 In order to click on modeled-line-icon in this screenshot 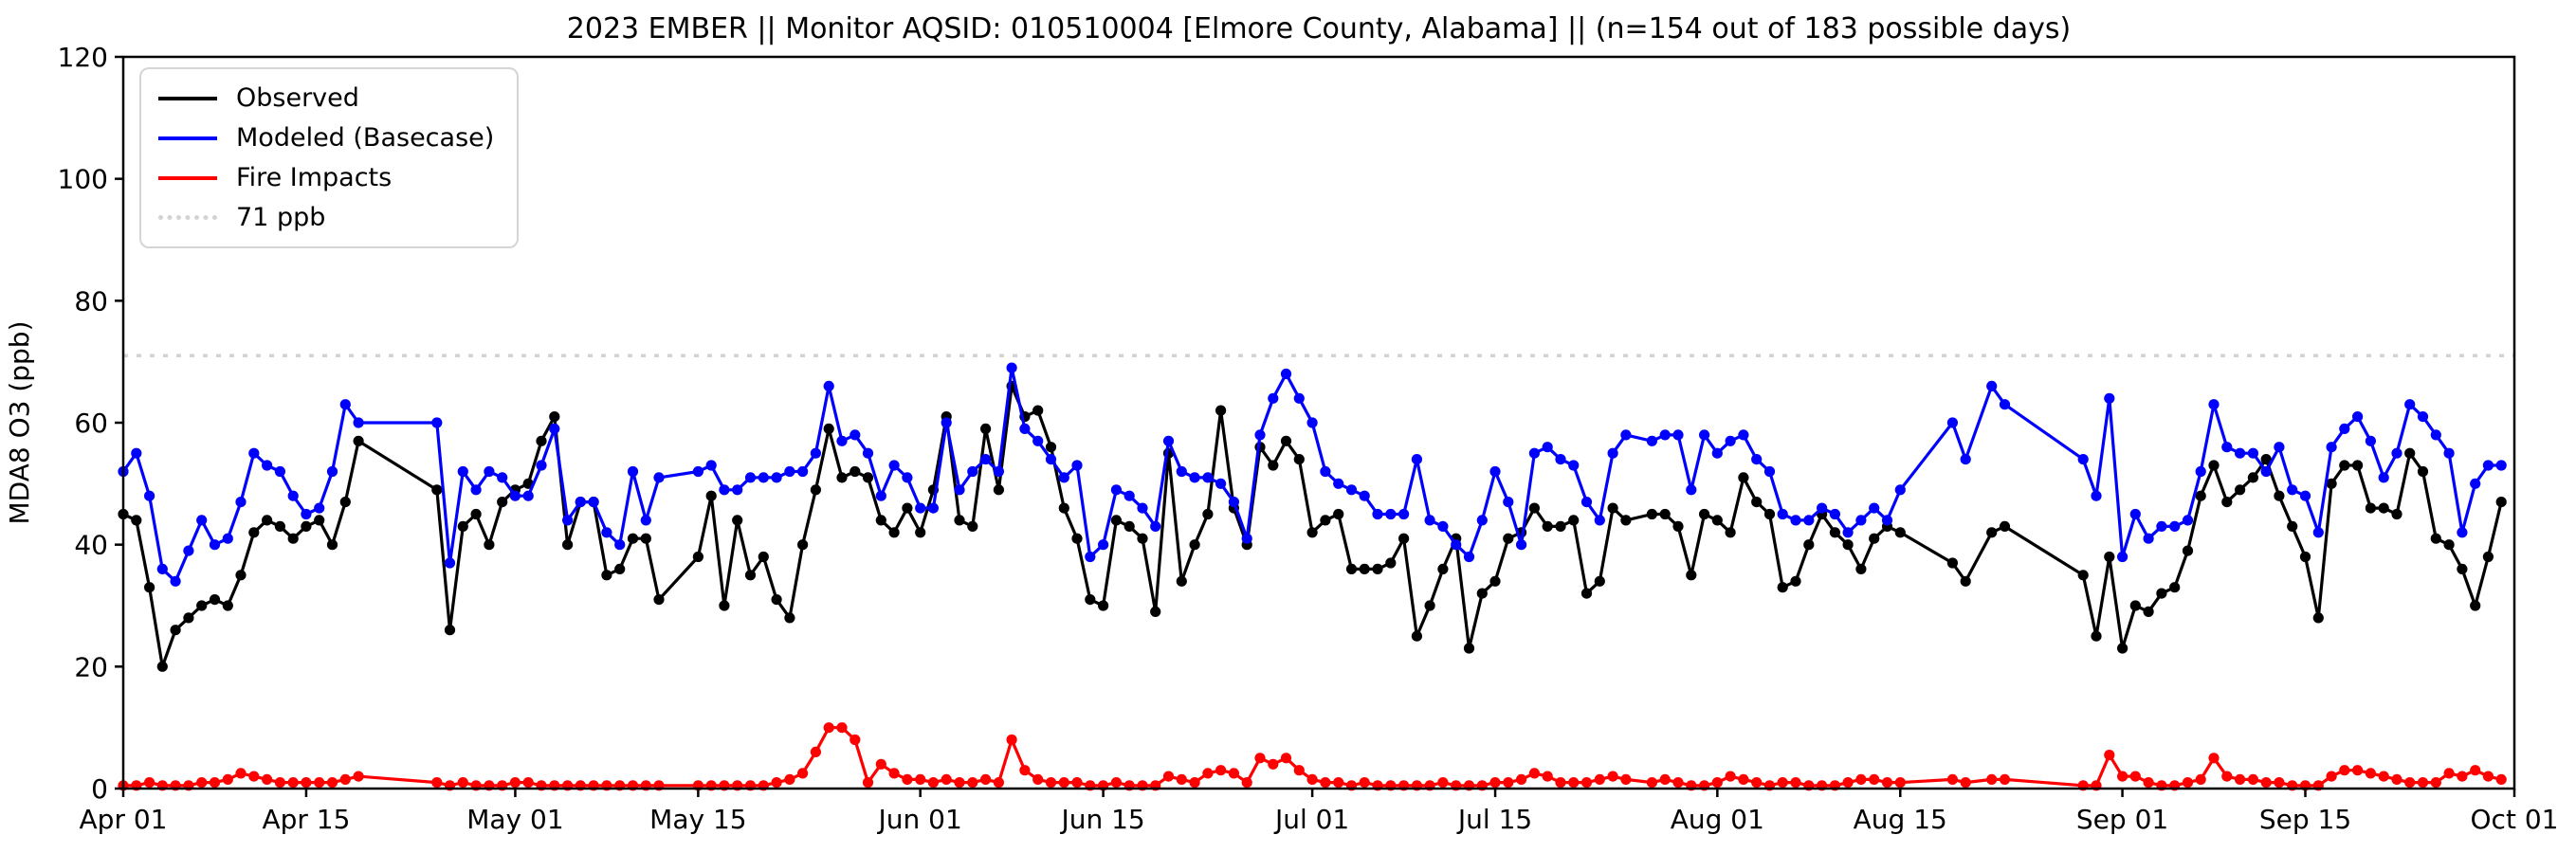, I will do `click(187, 138)`.